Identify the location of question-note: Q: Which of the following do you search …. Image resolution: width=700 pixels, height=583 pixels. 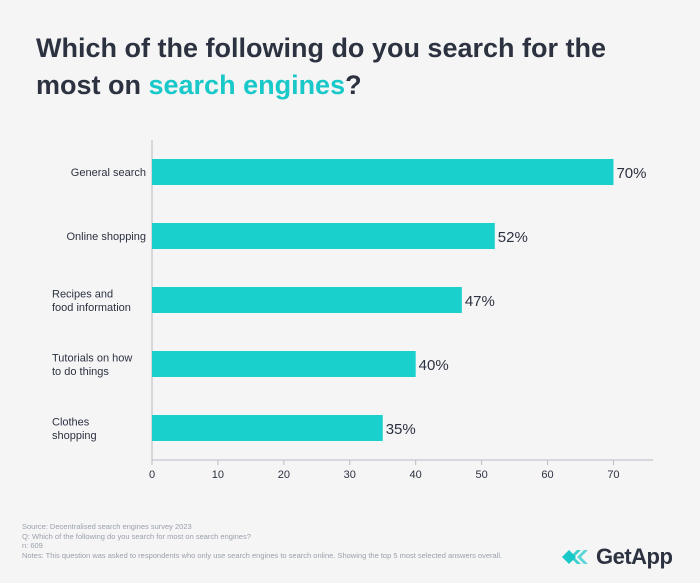
(136, 536).